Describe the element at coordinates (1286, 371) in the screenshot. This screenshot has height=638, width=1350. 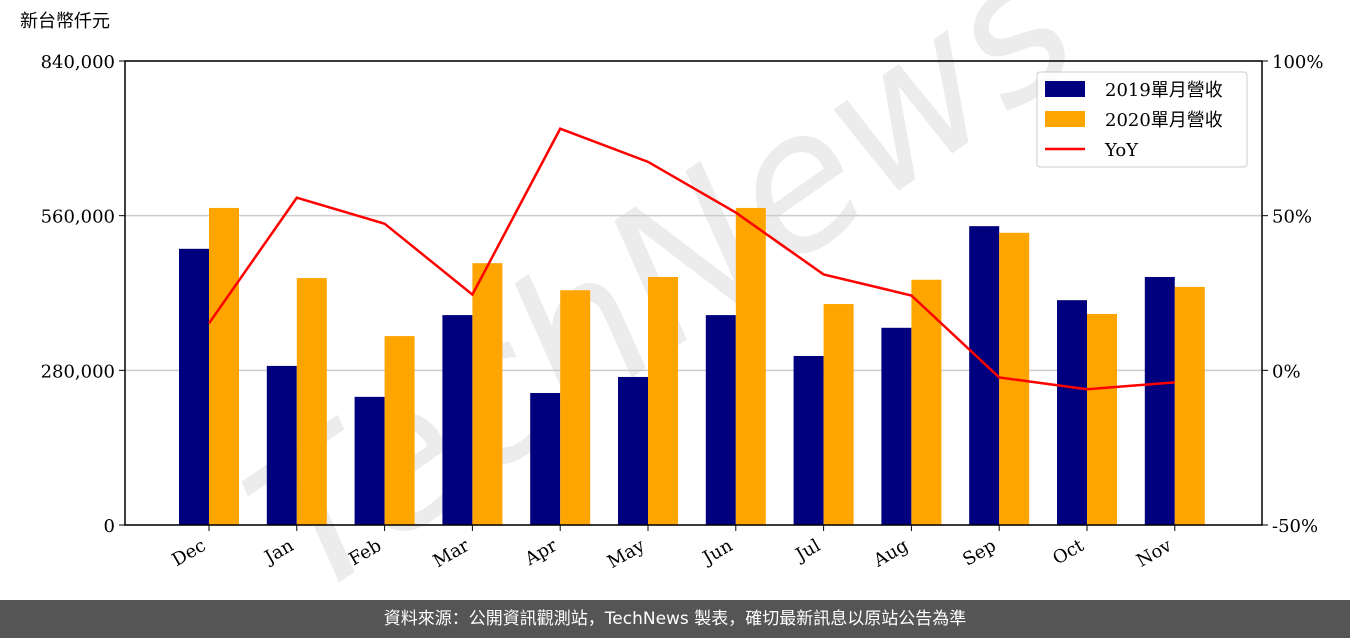
I see `y2-tick-label: 0%` at that location.